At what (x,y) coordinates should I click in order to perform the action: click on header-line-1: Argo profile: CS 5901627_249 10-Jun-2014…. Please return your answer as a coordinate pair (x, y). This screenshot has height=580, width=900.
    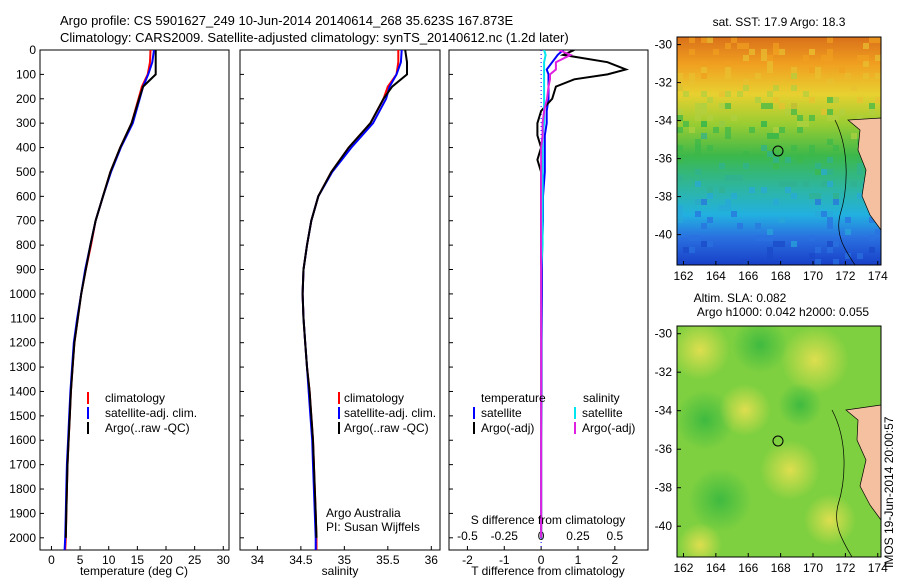
    Looking at the image, I should click on (287, 20).